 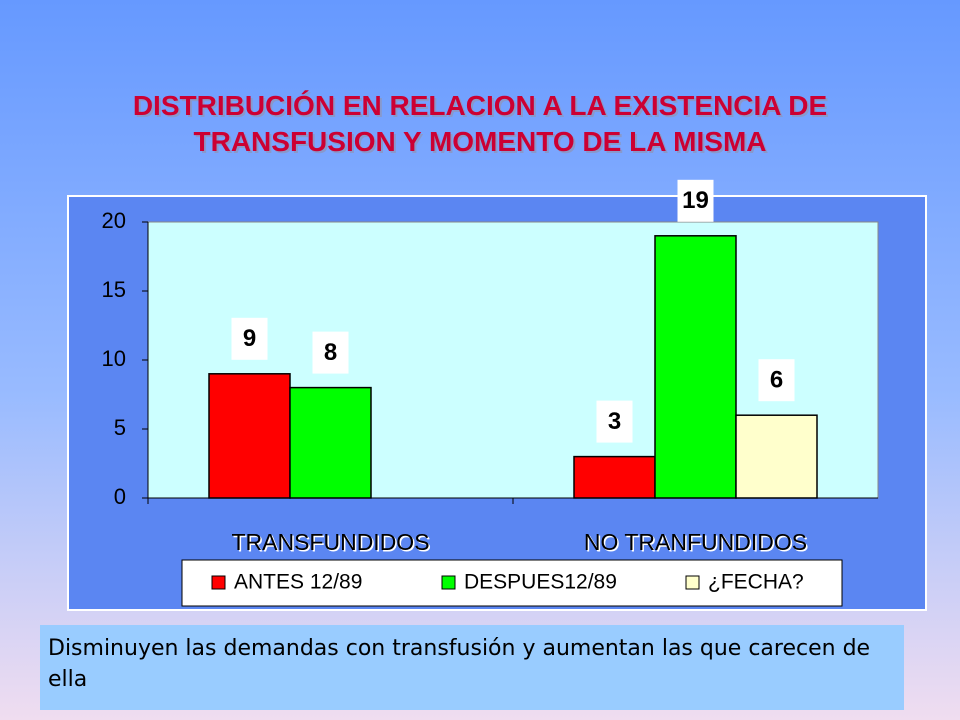 I want to click on value-label: 3, so click(x=614, y=421).